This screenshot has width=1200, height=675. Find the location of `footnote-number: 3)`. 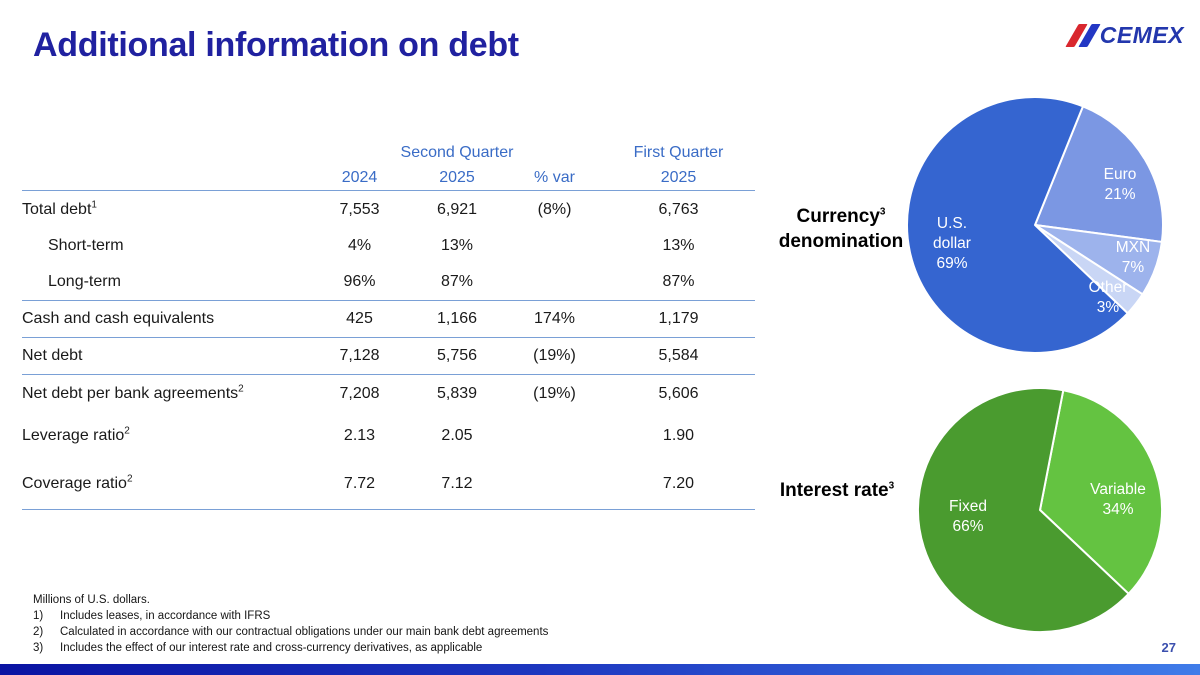

footnote-number: 3) is located at coordinates (38, 648).